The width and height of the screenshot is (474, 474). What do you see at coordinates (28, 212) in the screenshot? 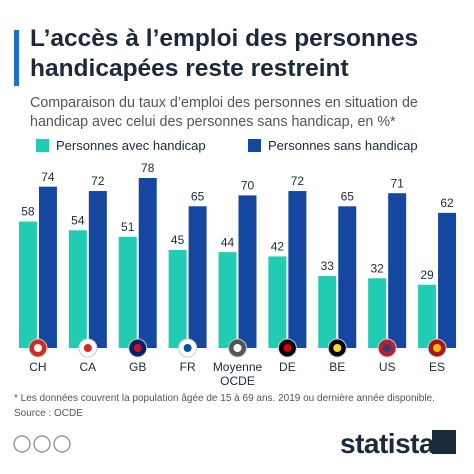
I see `value-label: 58` at bounding box center [28, 212].